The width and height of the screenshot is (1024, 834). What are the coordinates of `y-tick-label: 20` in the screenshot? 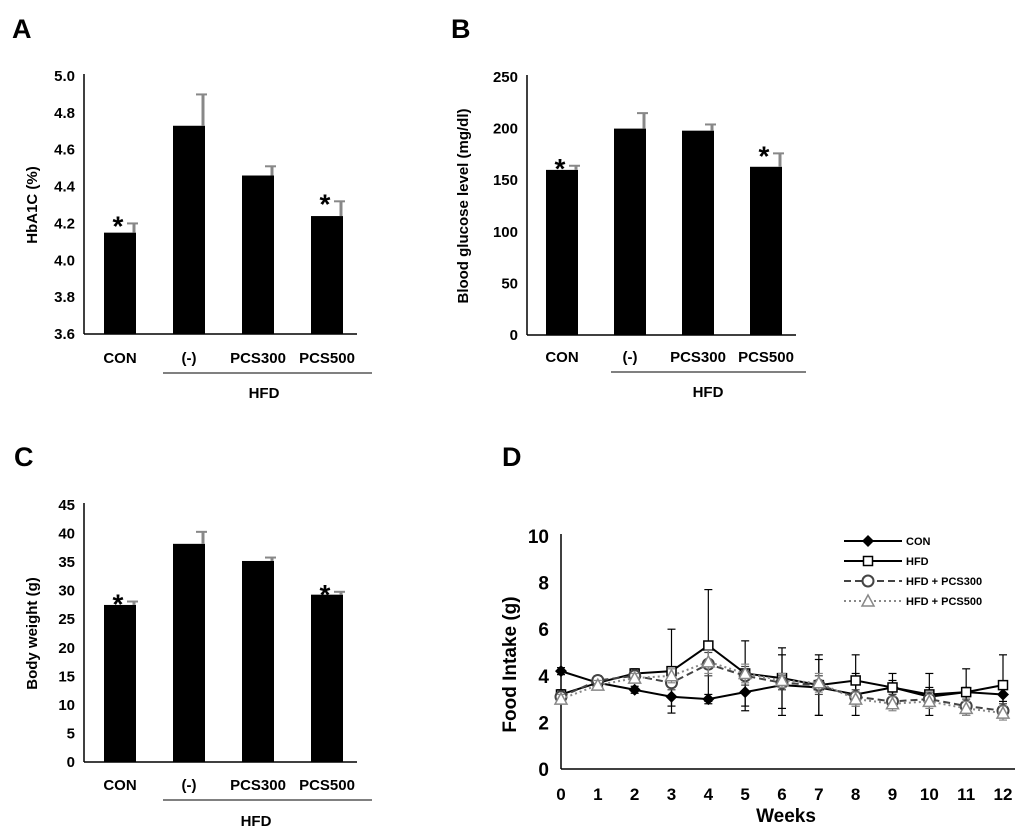 It's located at (66, 648).